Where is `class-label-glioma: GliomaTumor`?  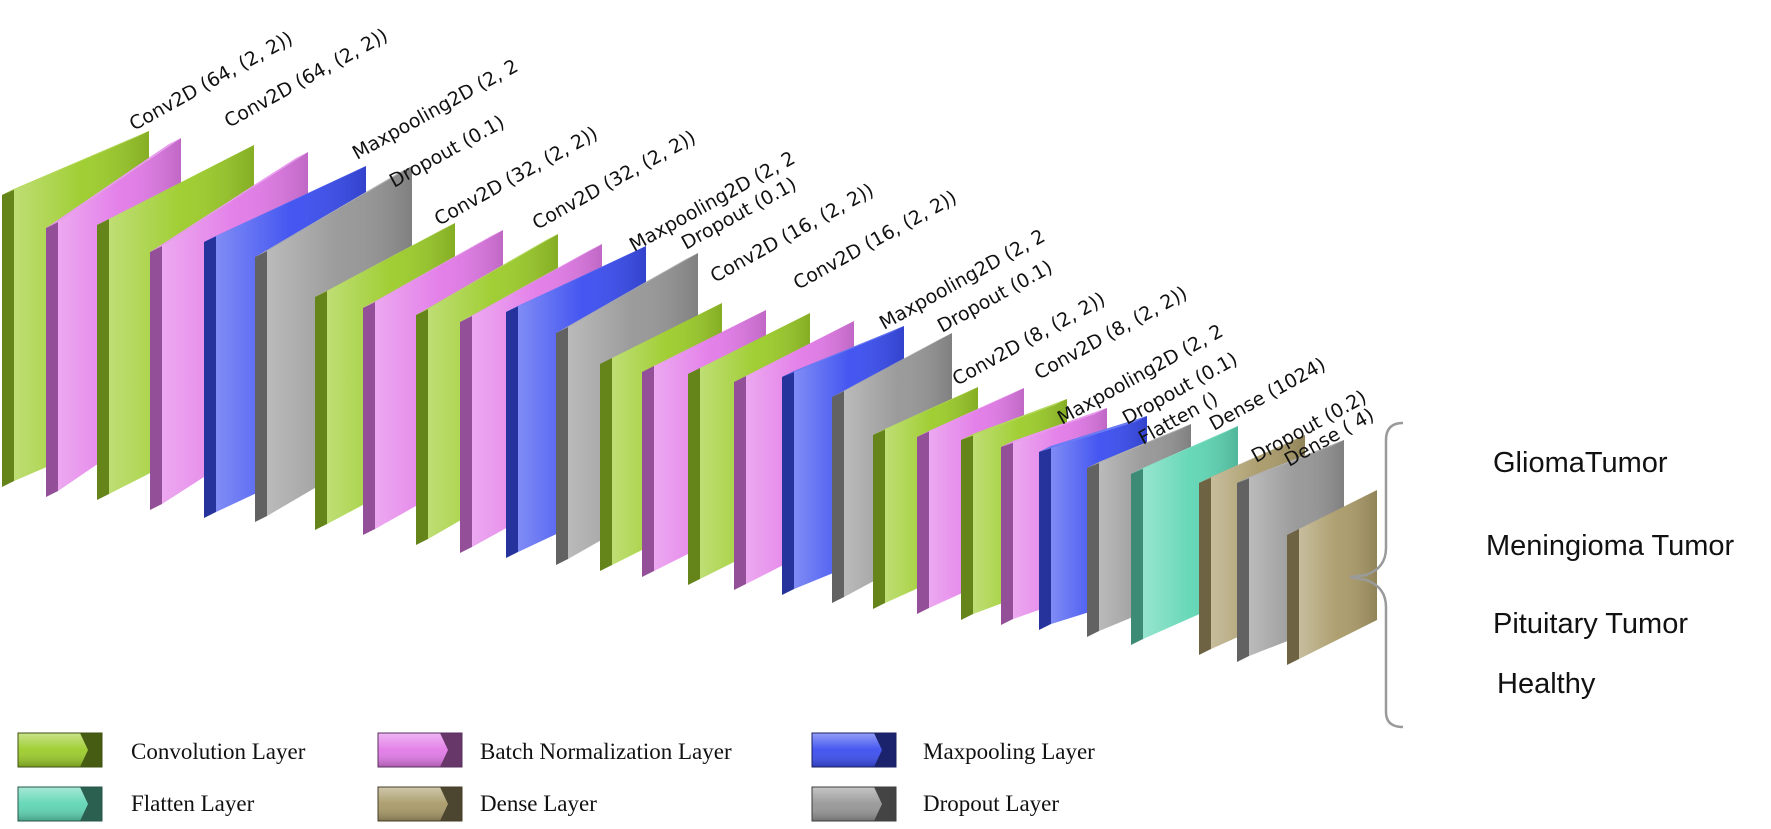 class-label-glioma: GliomaTumor is located at coordinates (1580, 463).